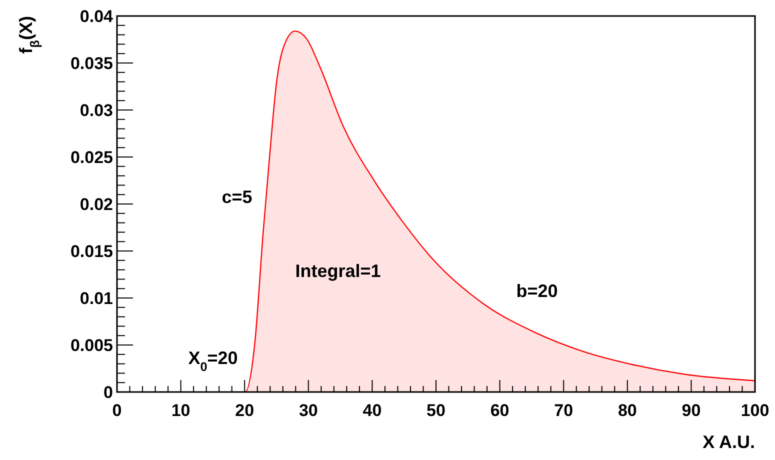 The width and height of the screenshot is (775, 460). I want to click on x-tick-label: 70, so click(564, 410).